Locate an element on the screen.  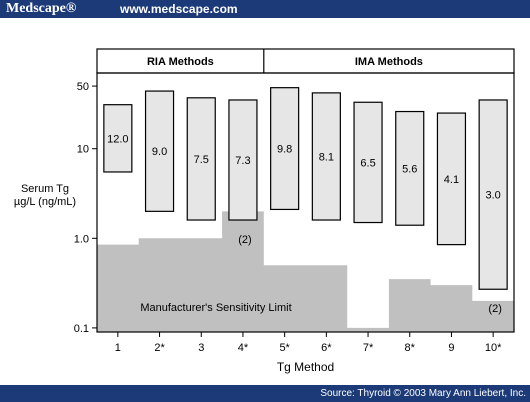
group-header-row is located at coordinates (305, 61).